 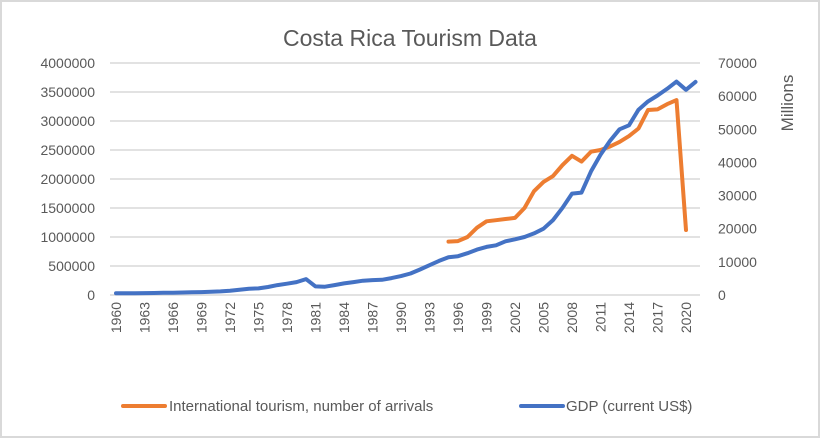 I want to click on x-tick-label: 1963, so click(x=145, y=317).